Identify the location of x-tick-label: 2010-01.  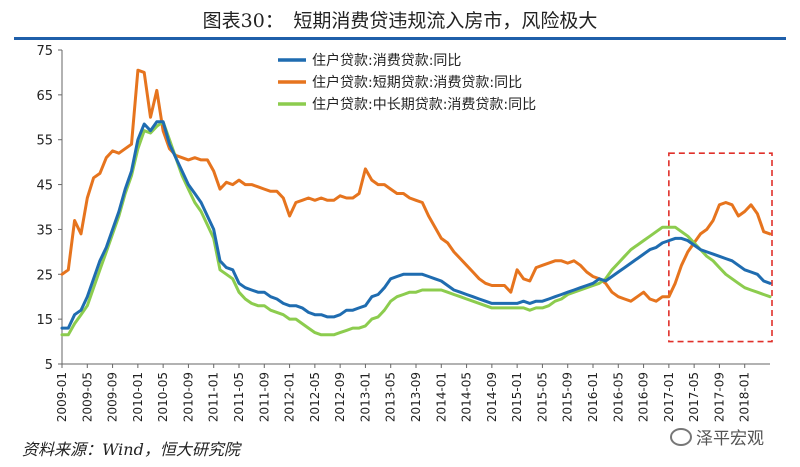
(138, 397).